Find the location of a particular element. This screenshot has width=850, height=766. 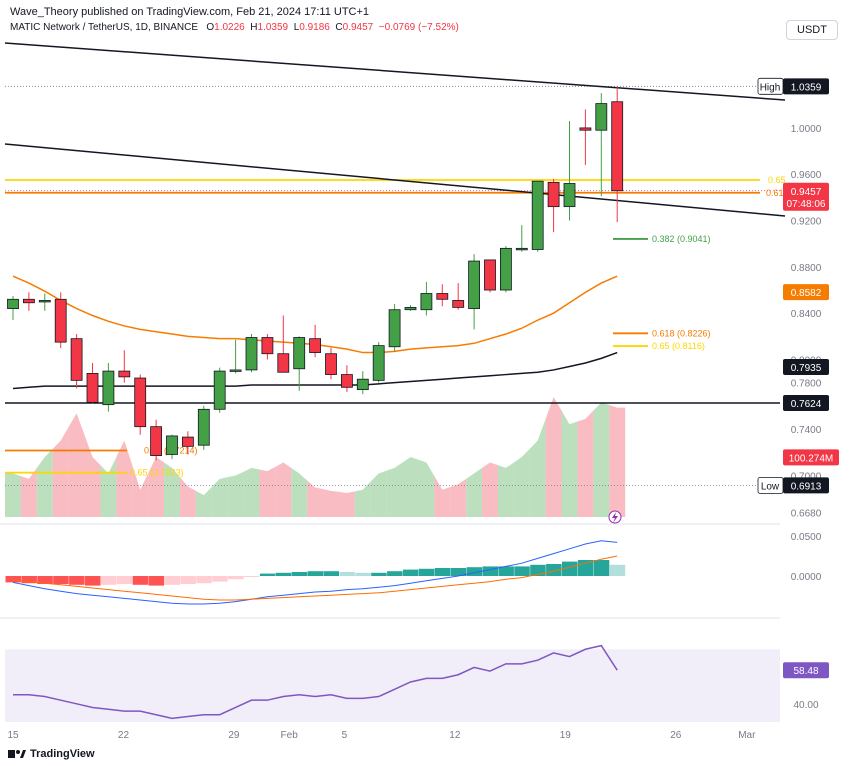

price-axis-tick: 0.7400 is located at coordinates (806, 430).